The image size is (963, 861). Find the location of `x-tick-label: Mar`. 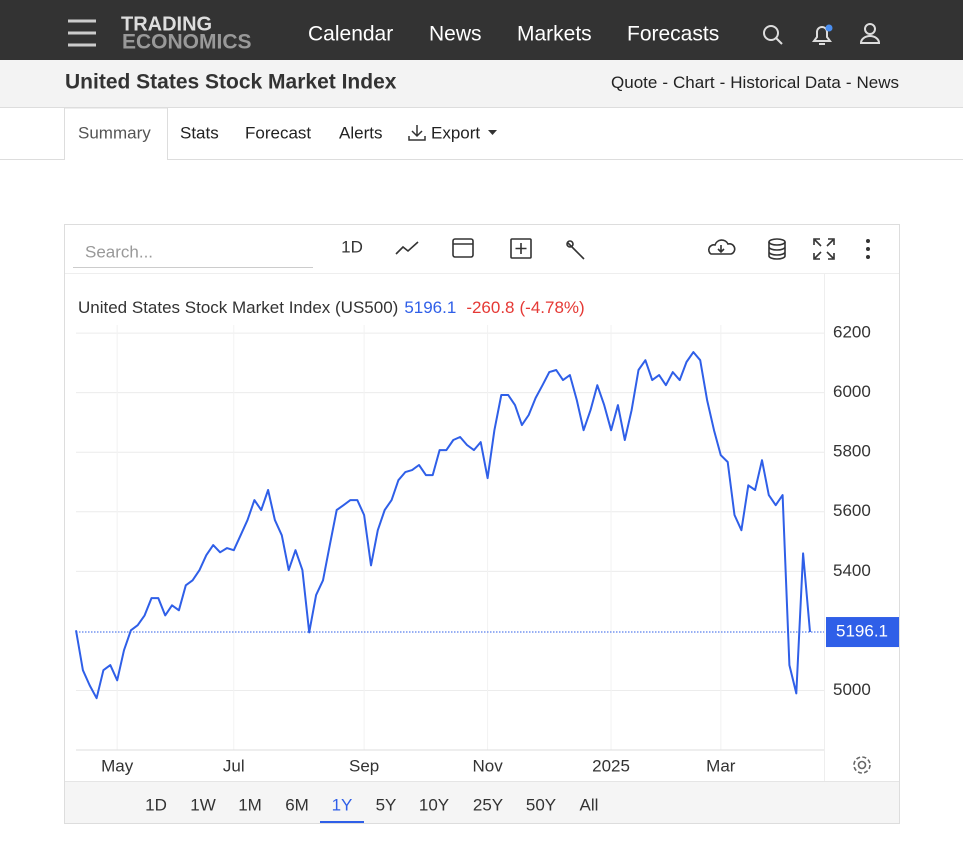

x-tick-label: Mar is located at coordinates (721, 765).